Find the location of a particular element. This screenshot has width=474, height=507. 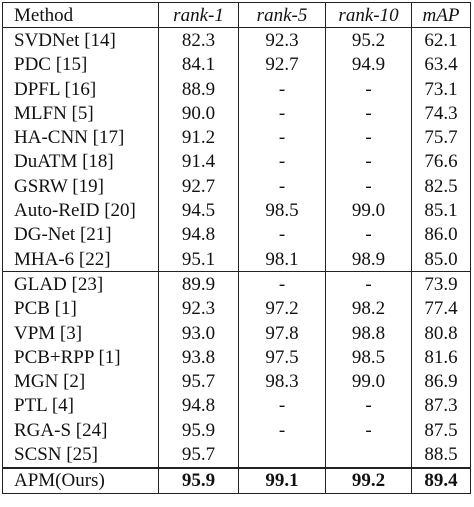

map-cell: 73.1 is located at coordinates (441, 89).